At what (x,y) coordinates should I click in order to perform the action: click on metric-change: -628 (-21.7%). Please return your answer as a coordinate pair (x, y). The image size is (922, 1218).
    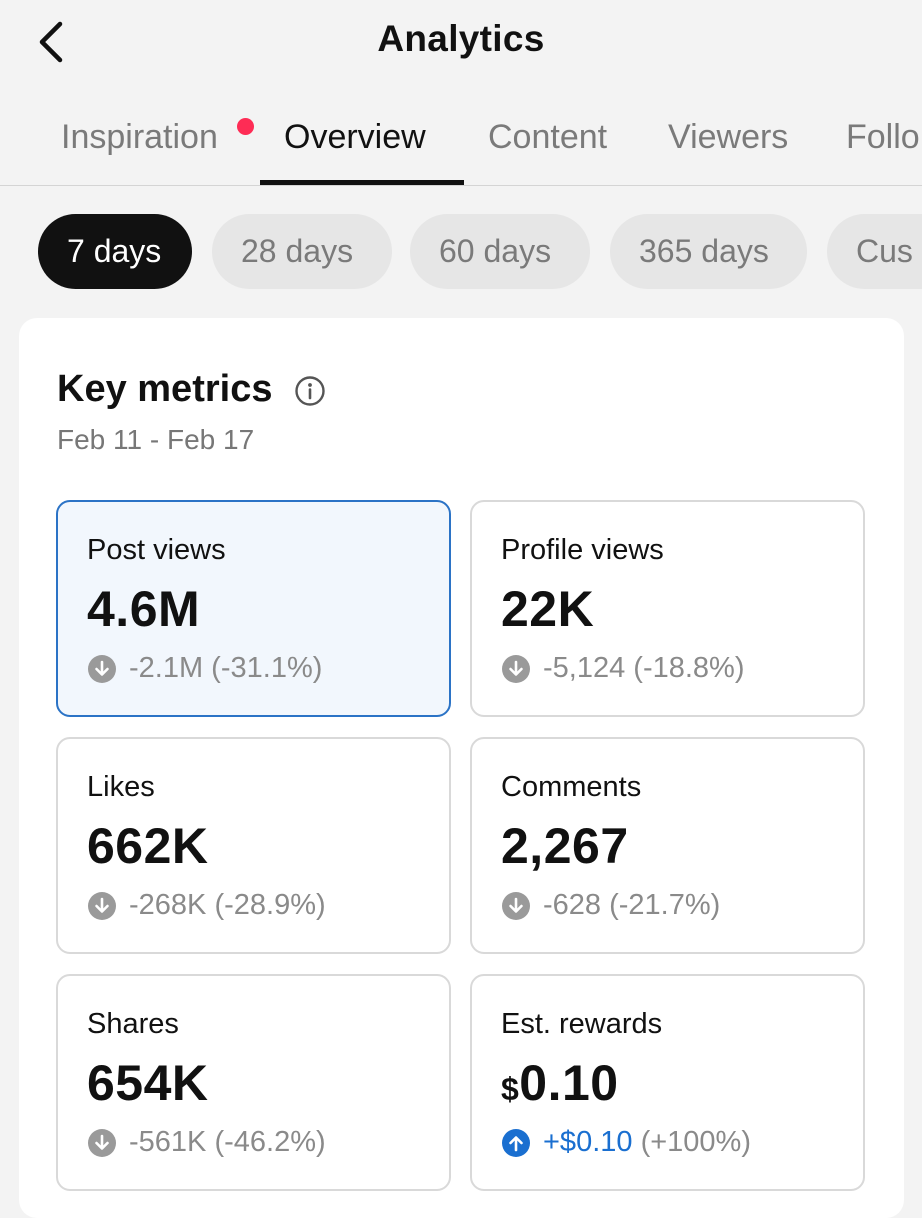
    Looking at the image, I should click on (610, 905).